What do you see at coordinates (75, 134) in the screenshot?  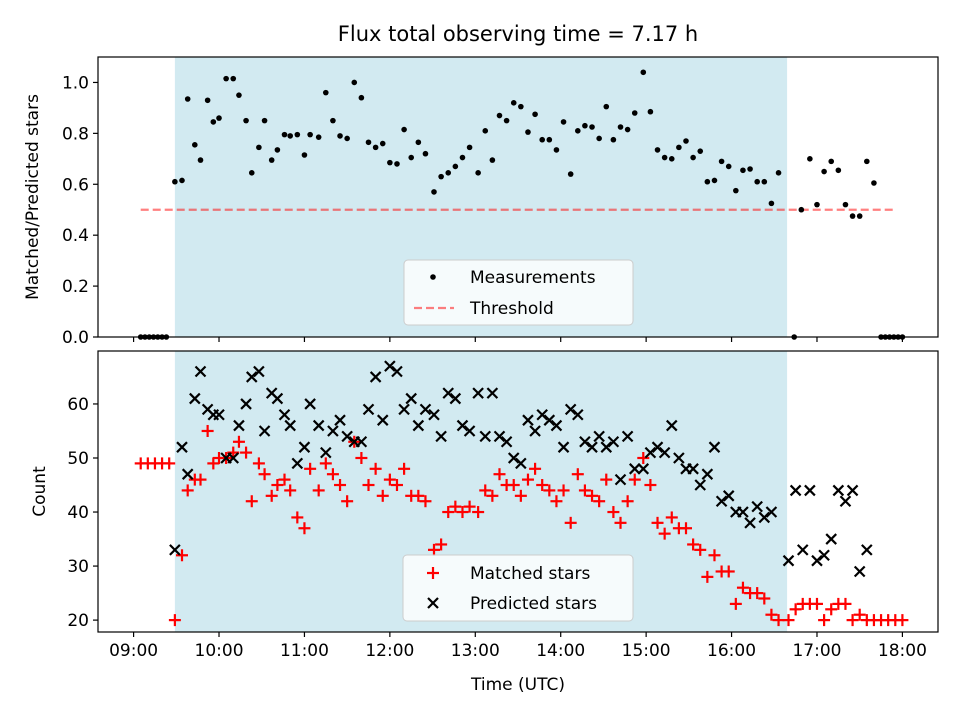 I see `y-tick-label: 0.8` at bounding box center [75, 134].